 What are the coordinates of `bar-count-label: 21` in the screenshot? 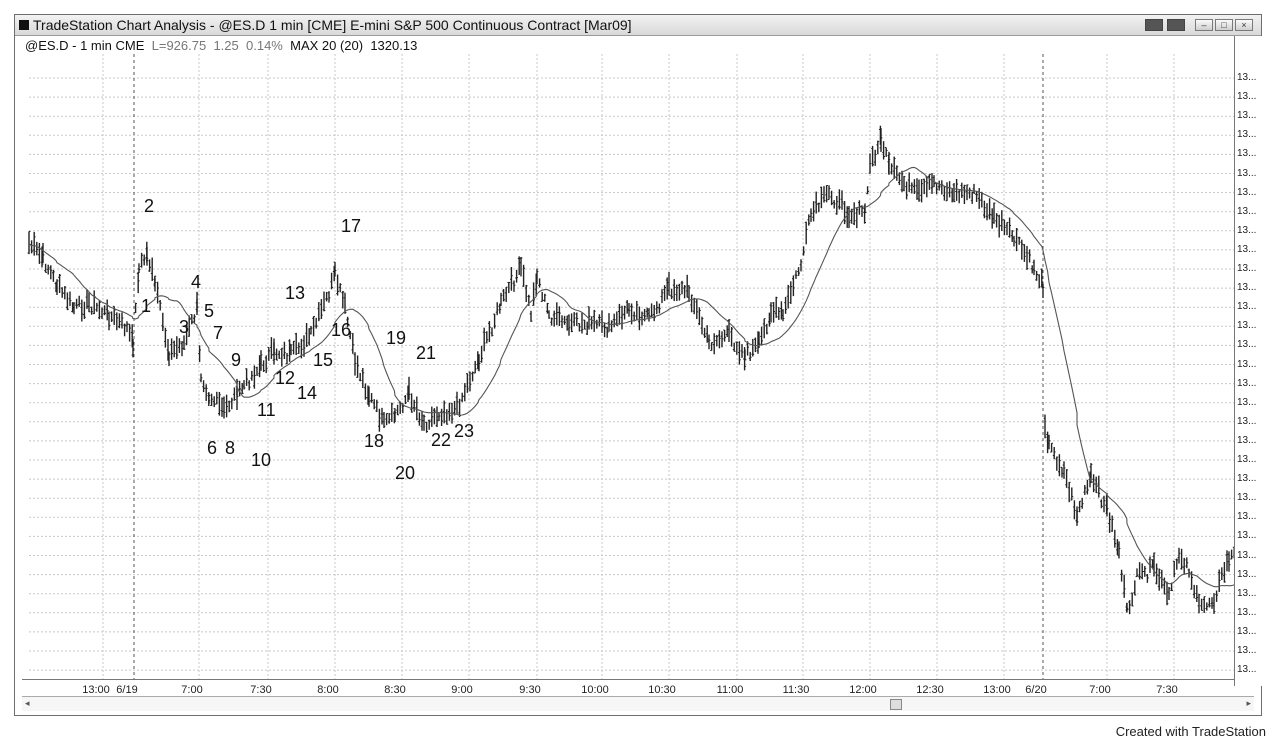 It's located at (426, 353).